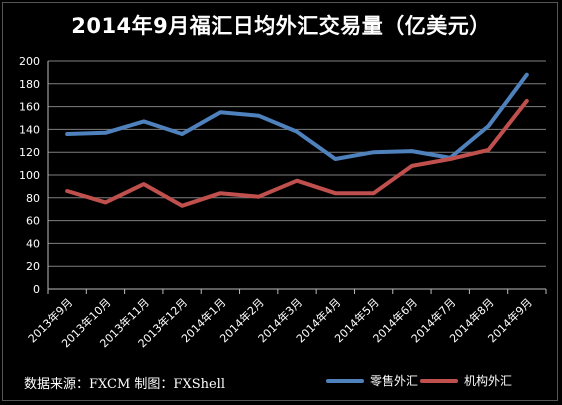 The width and height of the screenshot is (562, 405). I want to click on y-tick-label-0: 0, so click(36, 289).